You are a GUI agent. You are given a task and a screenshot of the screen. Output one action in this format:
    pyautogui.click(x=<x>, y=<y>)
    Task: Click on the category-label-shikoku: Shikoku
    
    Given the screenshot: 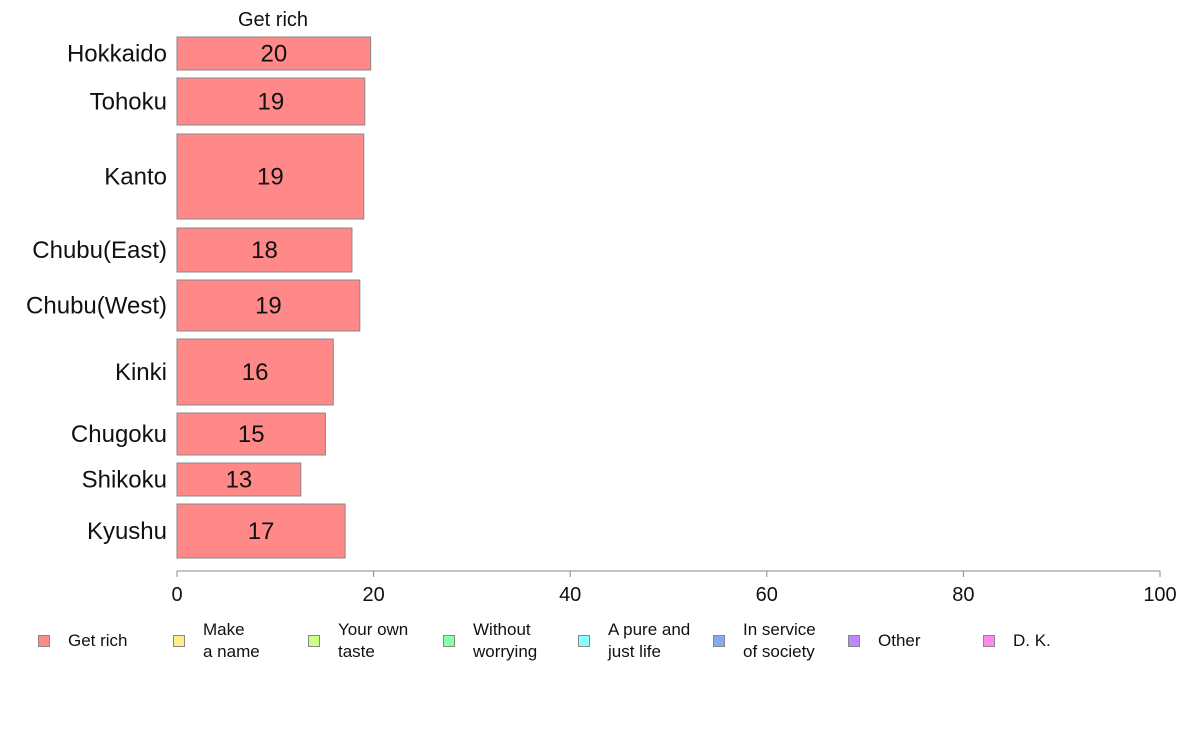 What is the action you would take?
    pyautogui.click(x=124, y=480)
    